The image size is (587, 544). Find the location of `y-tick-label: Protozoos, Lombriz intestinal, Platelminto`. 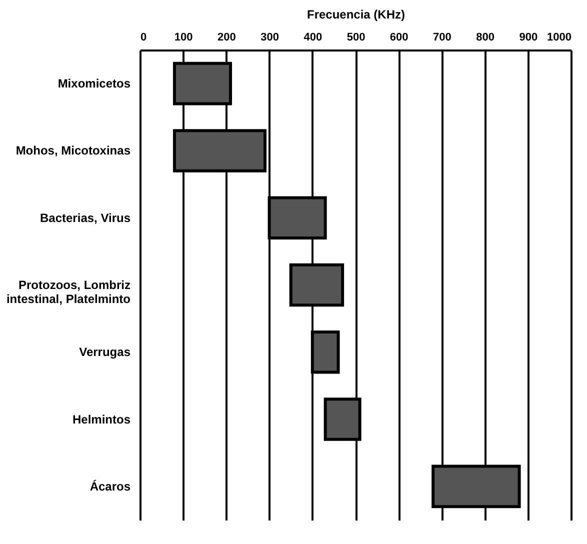

y-tick-label: Protozoos, Lombriz intestinal, Platelminto is located at coordinates (68, 292).